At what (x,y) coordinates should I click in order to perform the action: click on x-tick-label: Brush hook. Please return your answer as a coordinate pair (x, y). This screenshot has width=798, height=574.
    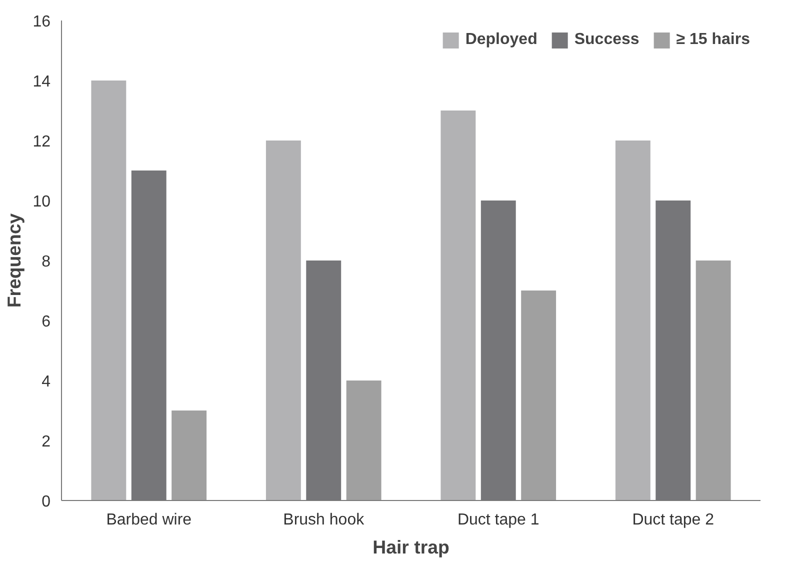
    Looking at the image, I should click on (324, 520).